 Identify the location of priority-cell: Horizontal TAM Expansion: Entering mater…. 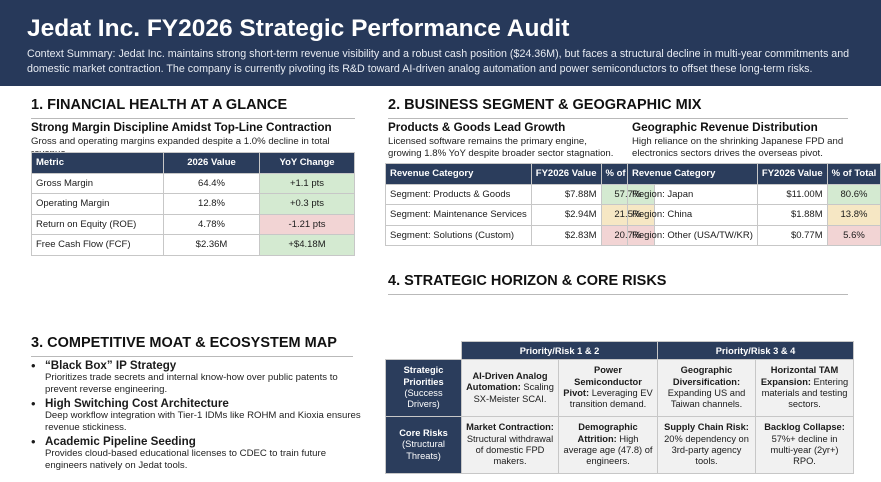
(805, 388).